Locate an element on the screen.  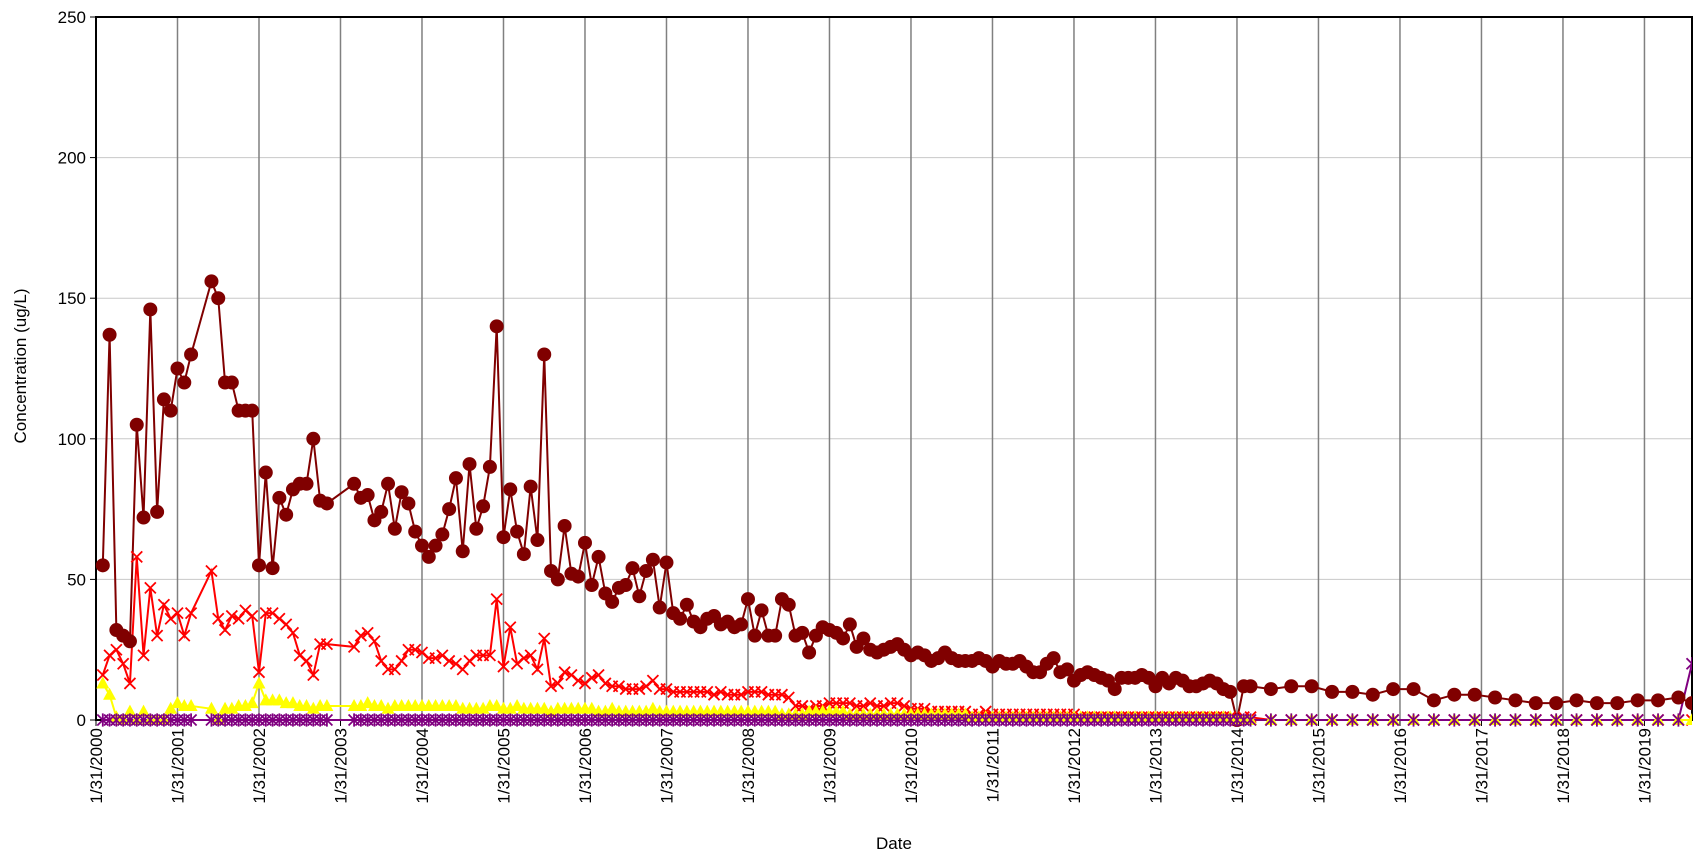
x-tick-label: 1/31/2000 is located at coordinates (96, 766).